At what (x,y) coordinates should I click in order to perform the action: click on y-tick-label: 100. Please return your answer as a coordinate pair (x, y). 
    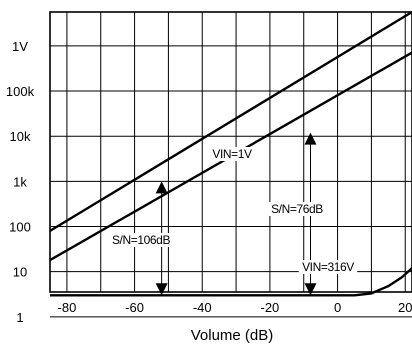
    Looking at the image, I should click on (20, 227).